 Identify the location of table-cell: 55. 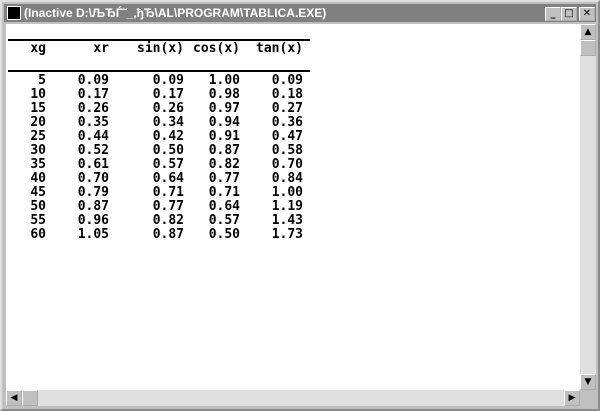
(38, 220).